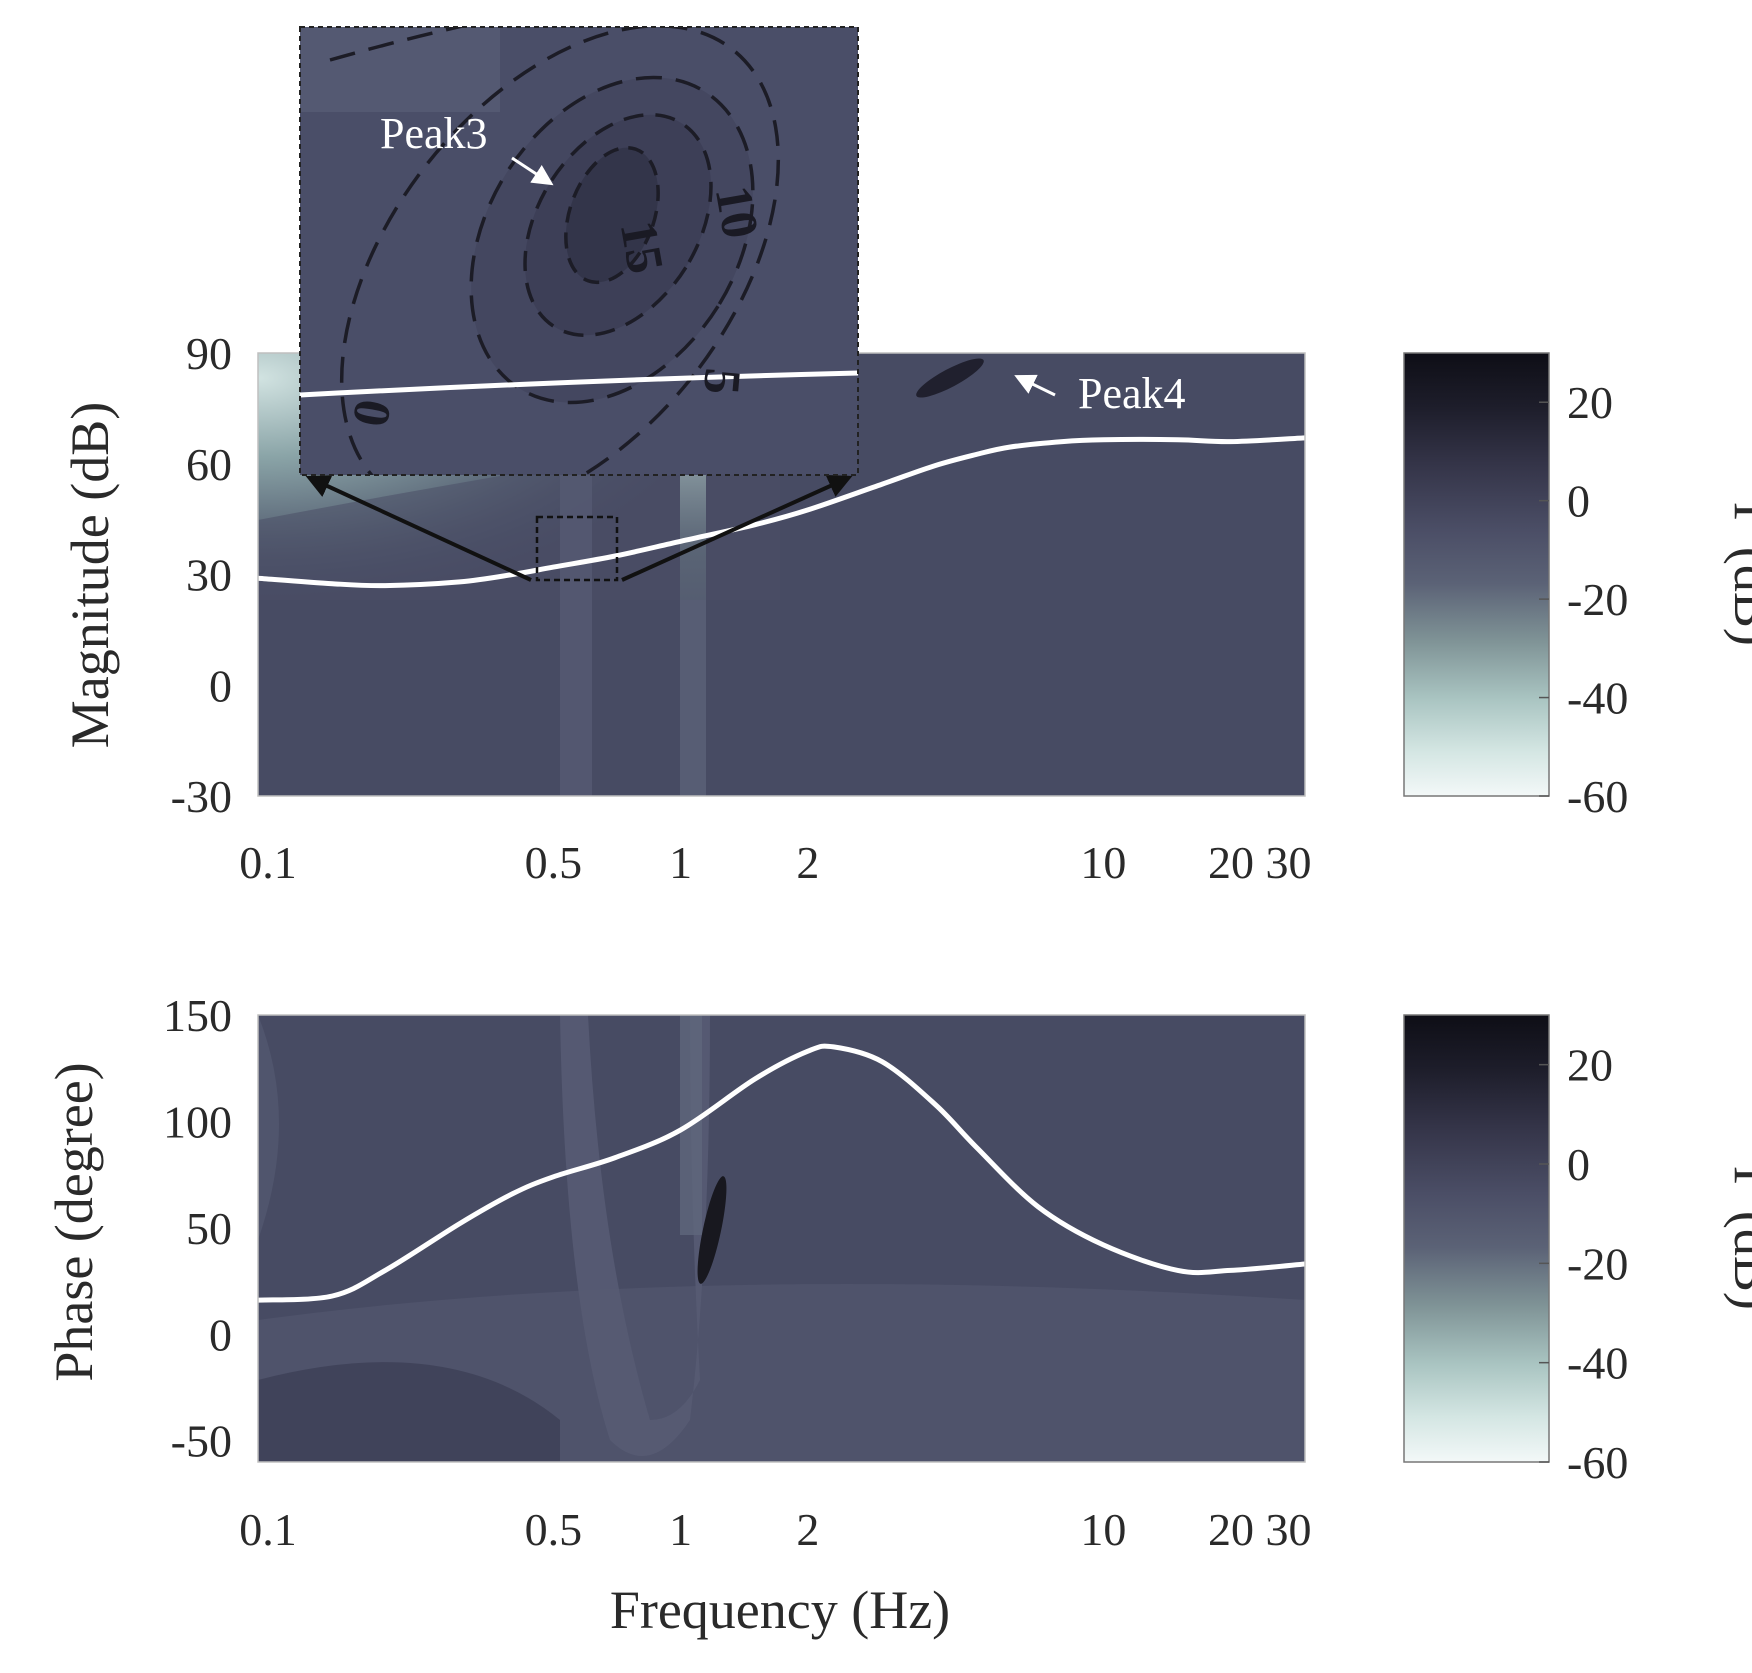 This screenshot has width=1752, height=1673. What do you see at coordinates (1597, 1263) in the screenshot?
I see `phase-colorbar-tick-label: -20` at bounding box center [1597, 1263].